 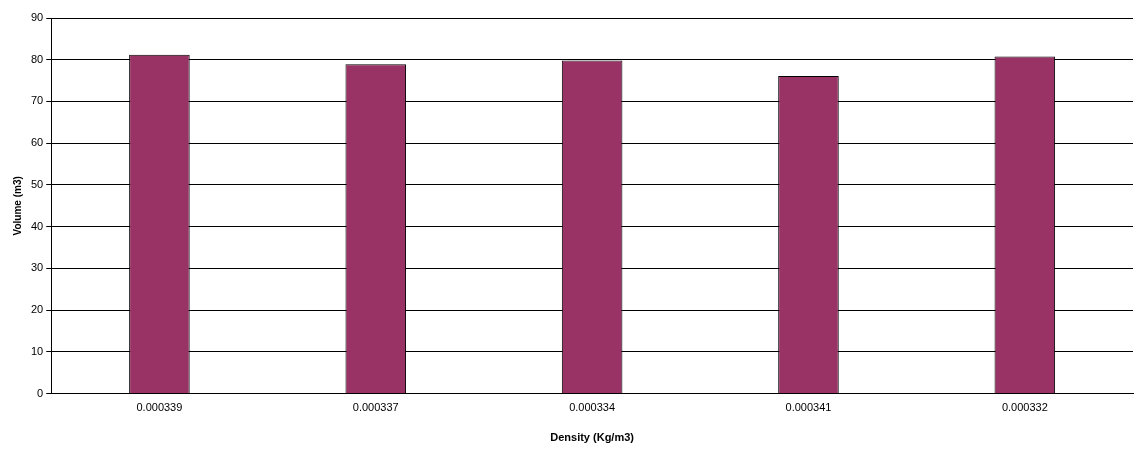 What do you see at coordinates (37, 100) in the screenshot?
I see `y-tick-label: 70` at bounding box center [37, 100].